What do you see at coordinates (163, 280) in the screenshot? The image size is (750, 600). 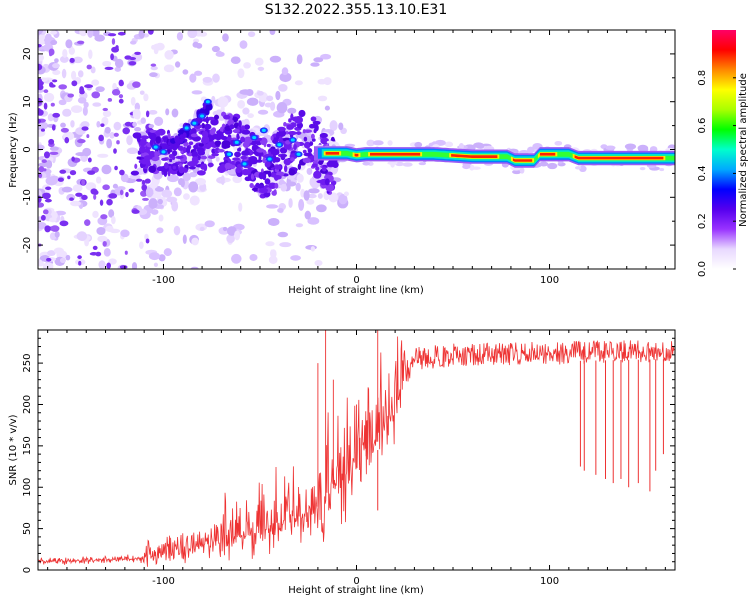 I see `x-tick-label: -100` at bounding box center [163, 280].